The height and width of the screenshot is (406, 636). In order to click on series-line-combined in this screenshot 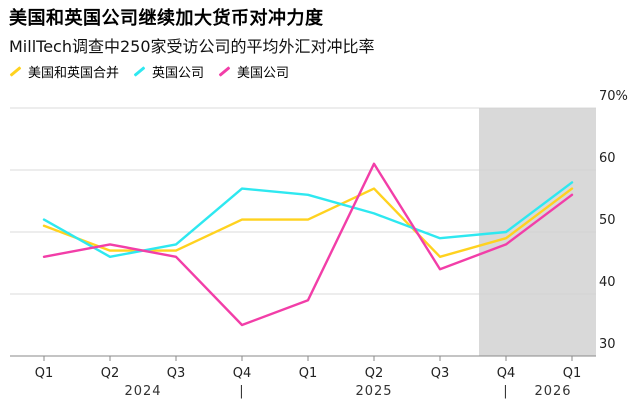, I will do `click(308, 222)`.